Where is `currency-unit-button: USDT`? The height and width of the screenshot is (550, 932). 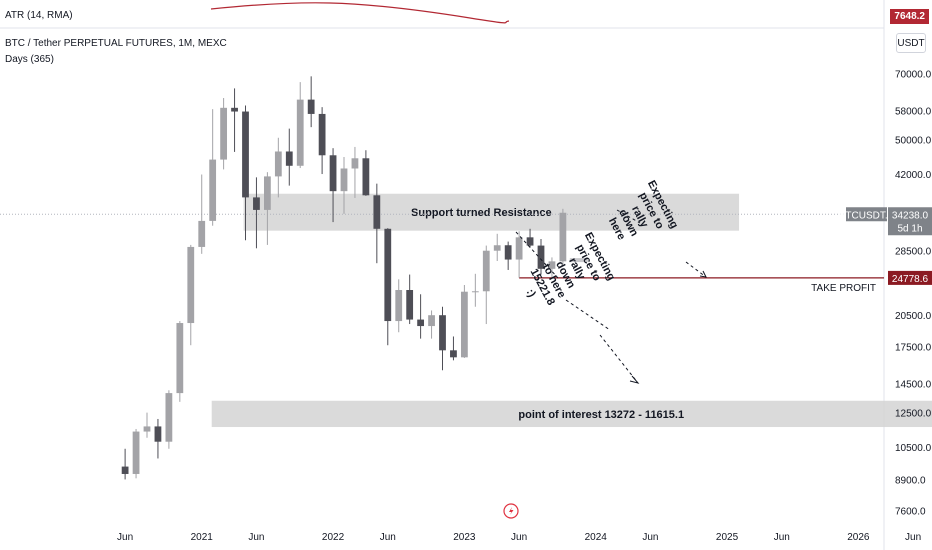 currency-unit-button: USDT is located at coordinates (911, 43).